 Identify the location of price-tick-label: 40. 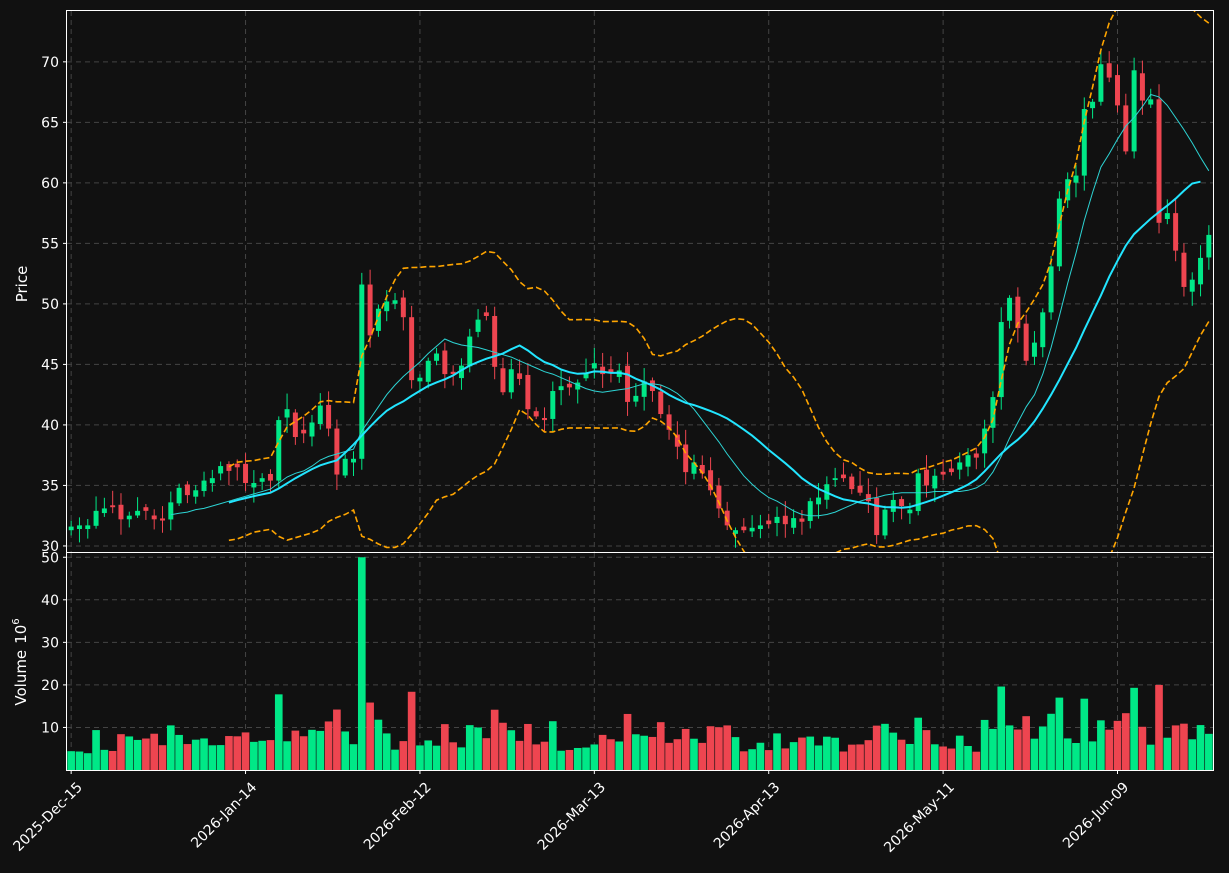
(50, 426).